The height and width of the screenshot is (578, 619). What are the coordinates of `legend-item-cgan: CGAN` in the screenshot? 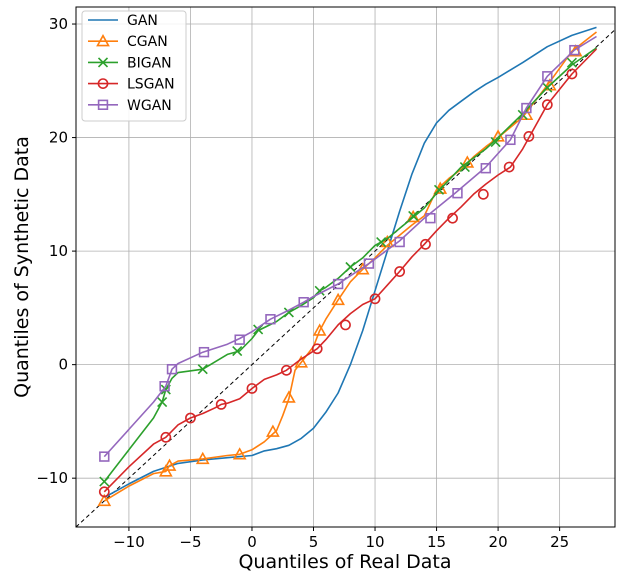 It's located at (128, 42).